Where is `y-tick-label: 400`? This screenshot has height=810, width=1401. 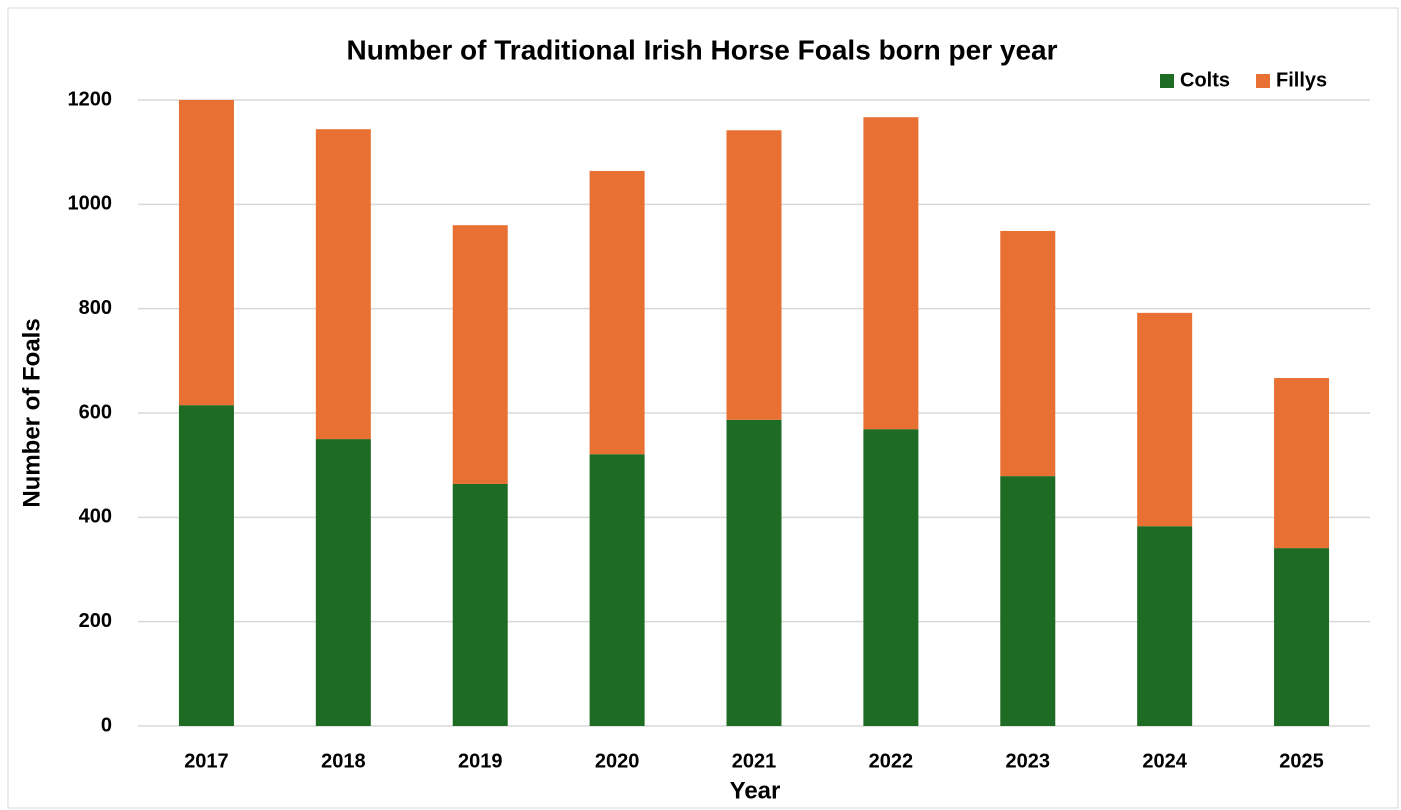
y-tick-label: 400 is located at coordinates (95, 517).